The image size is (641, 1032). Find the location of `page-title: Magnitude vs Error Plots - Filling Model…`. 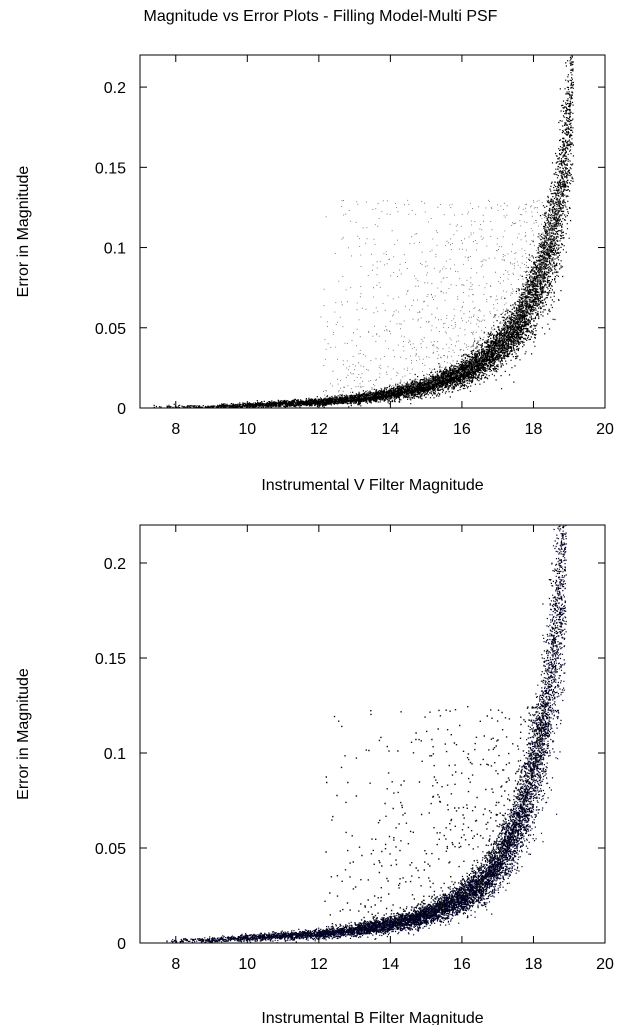

page-title: Magnitude vs Error Plots - Filling Model… is located at coordinates (320, 16).